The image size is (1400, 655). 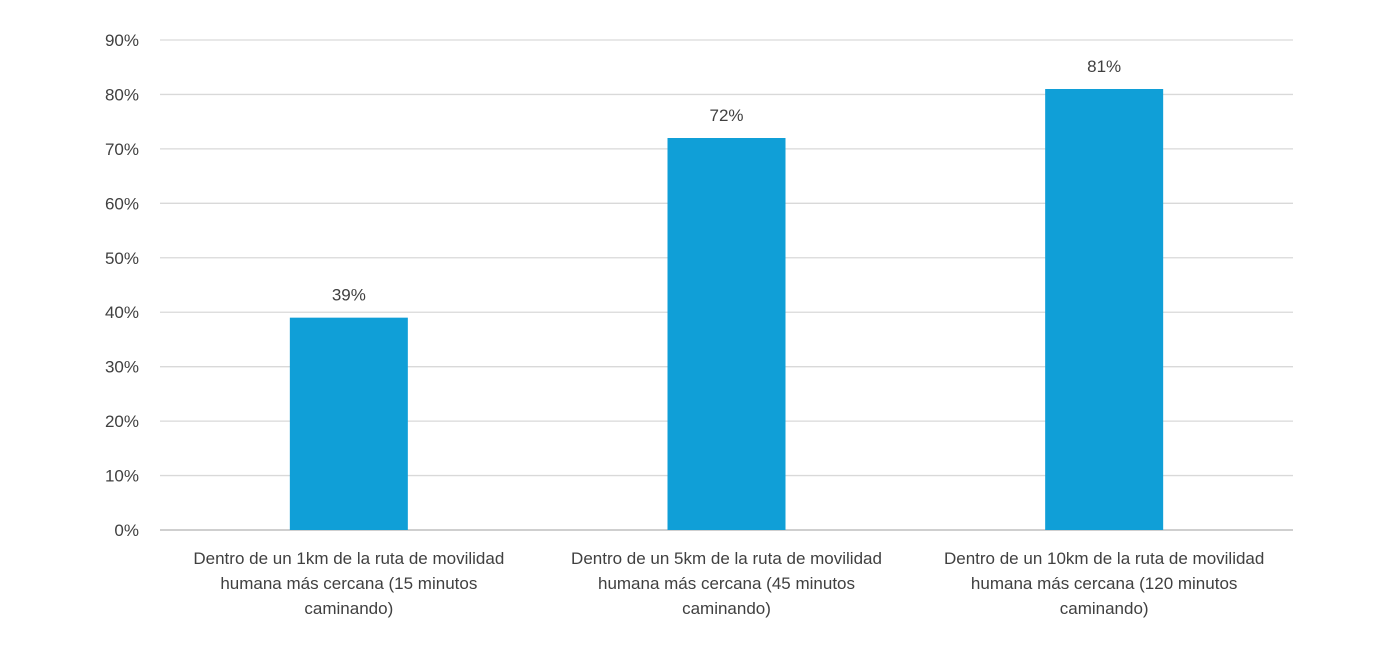 I want to click on y-tick-label: 90%, so click(x=122, y=40).